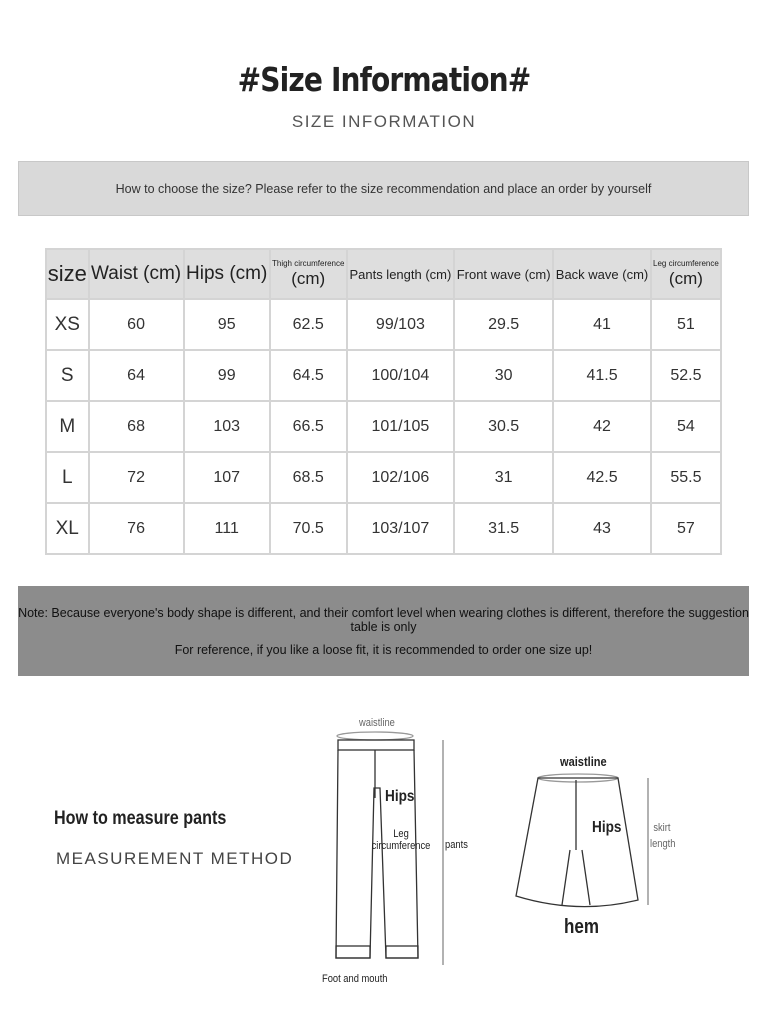 This screenshot has height=1024, width=768. What do you see at coordinates (308, 477) in the screenshot?
I see `value-cell: 68.5` at bounding box center [308, 477].